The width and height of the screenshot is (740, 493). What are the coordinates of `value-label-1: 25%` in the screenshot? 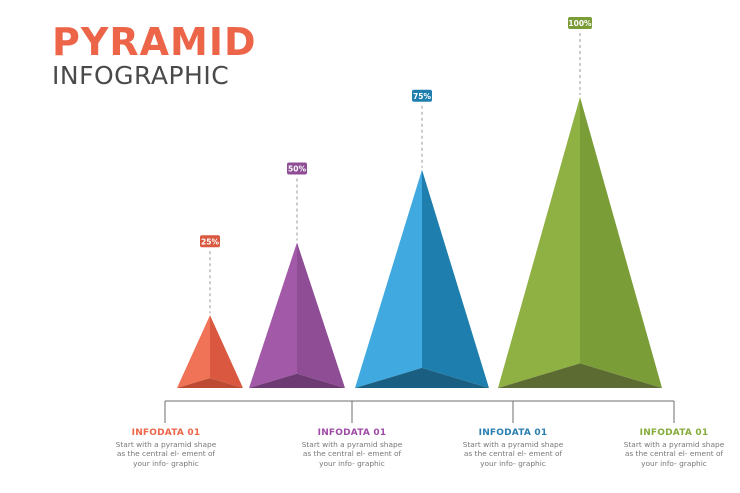 It's located at (210, 241).